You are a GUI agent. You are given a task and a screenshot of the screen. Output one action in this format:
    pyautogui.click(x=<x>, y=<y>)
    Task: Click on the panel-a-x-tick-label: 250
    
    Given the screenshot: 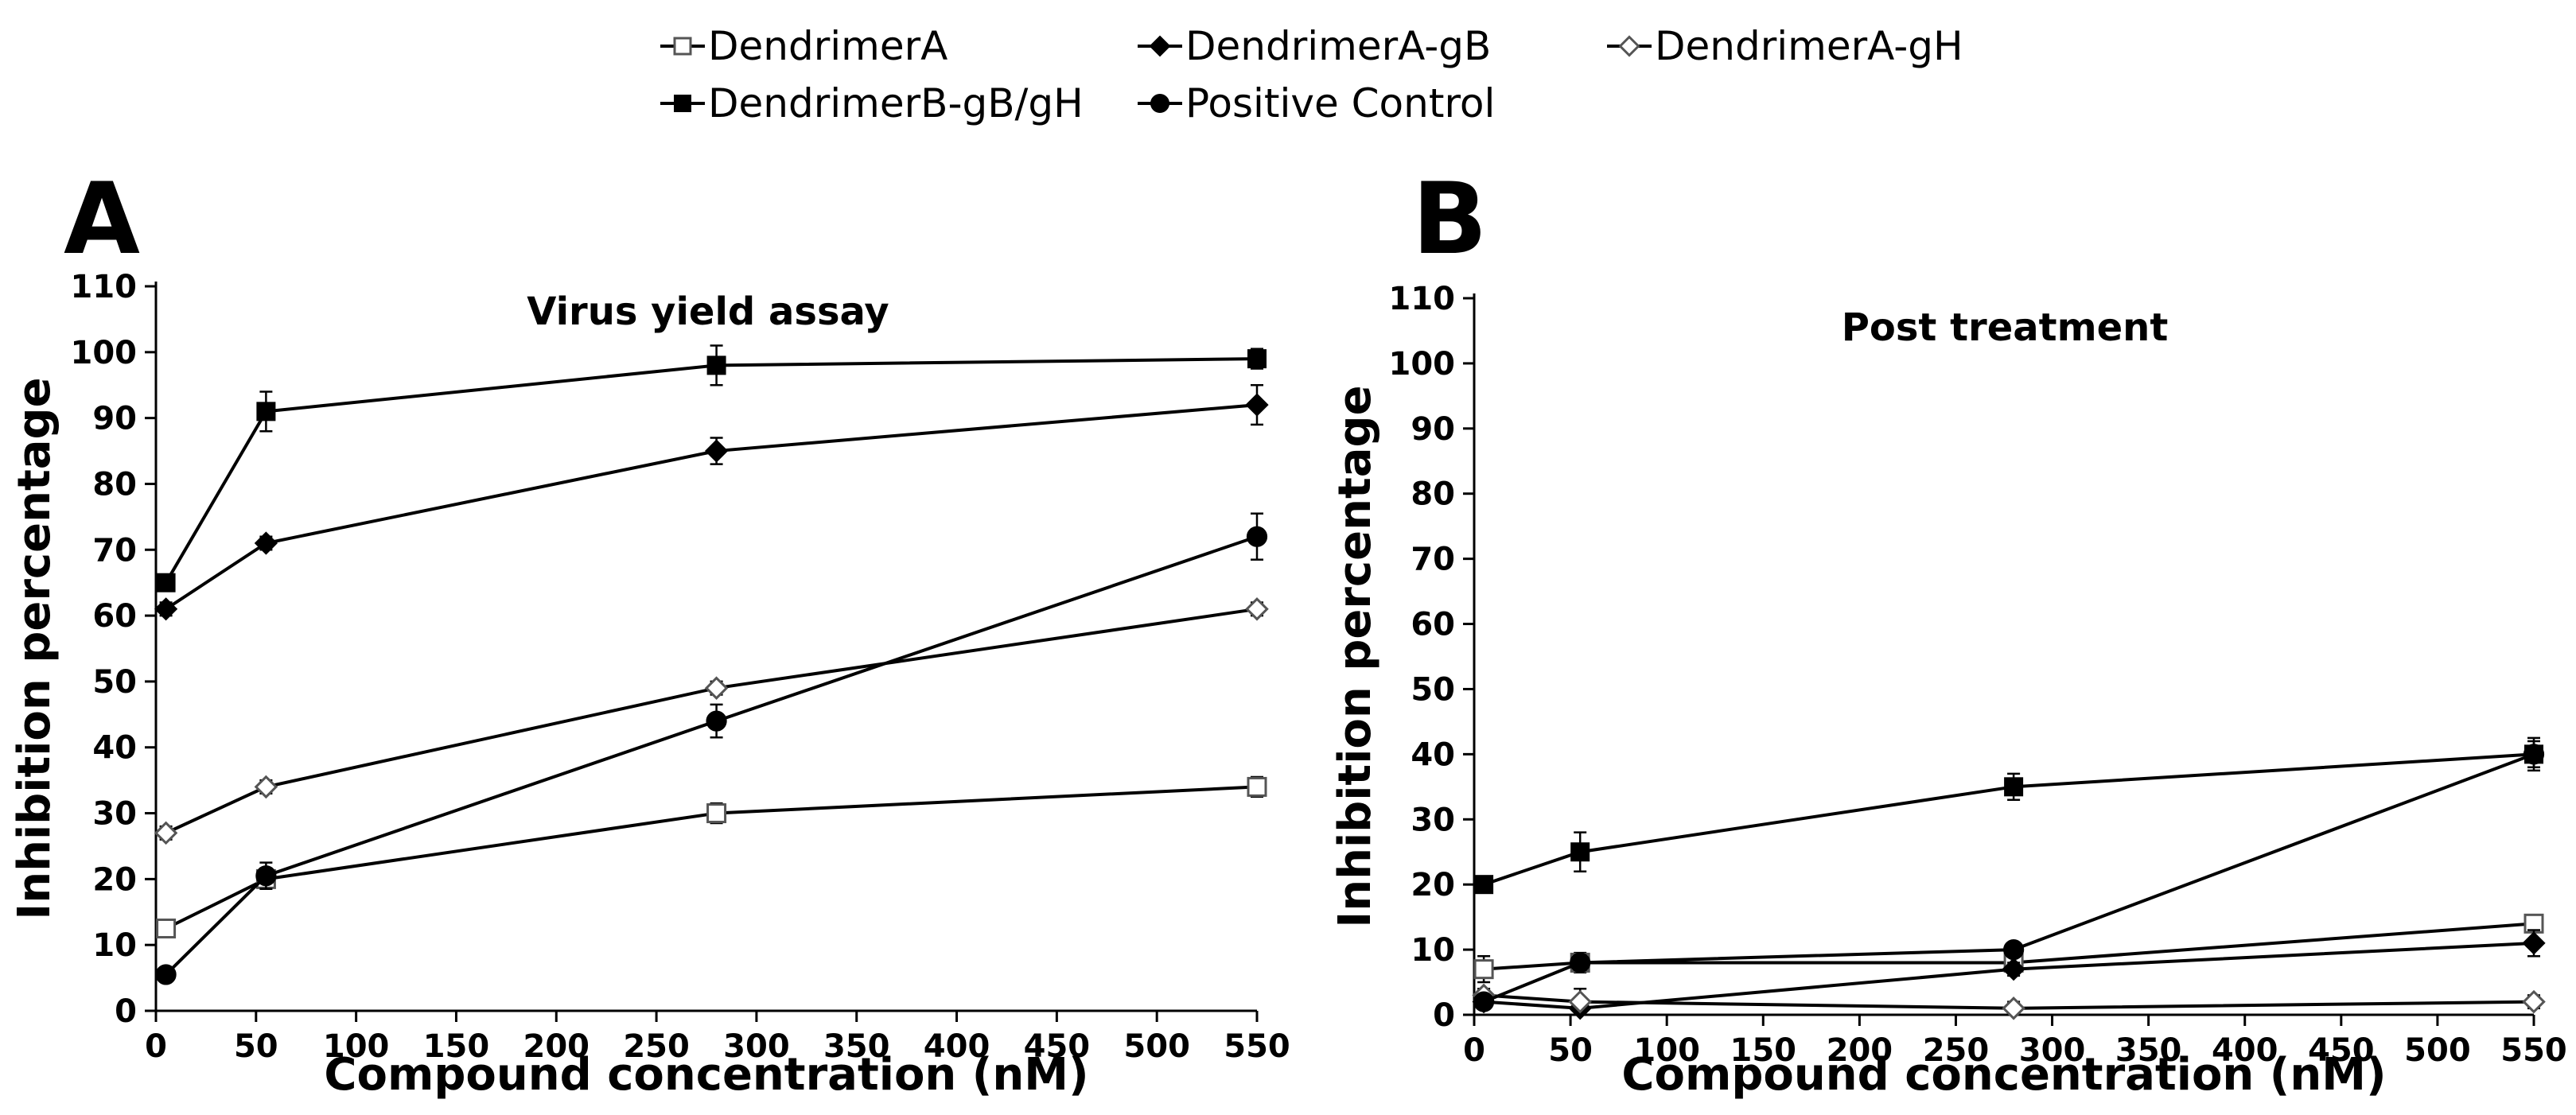 What is the action you would take?
    pyautogui.click(x=657, y=1046)
    